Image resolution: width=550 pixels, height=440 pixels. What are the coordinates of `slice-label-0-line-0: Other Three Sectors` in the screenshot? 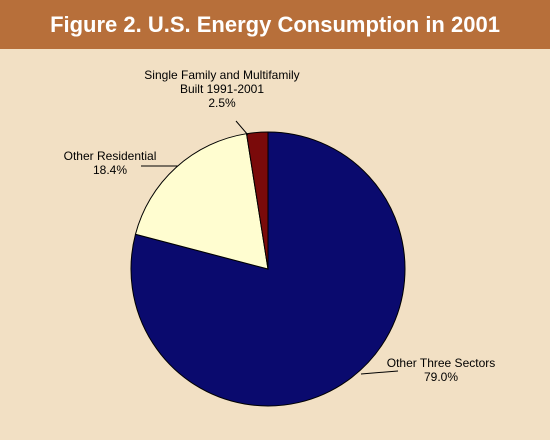 It's located at (441, 363).